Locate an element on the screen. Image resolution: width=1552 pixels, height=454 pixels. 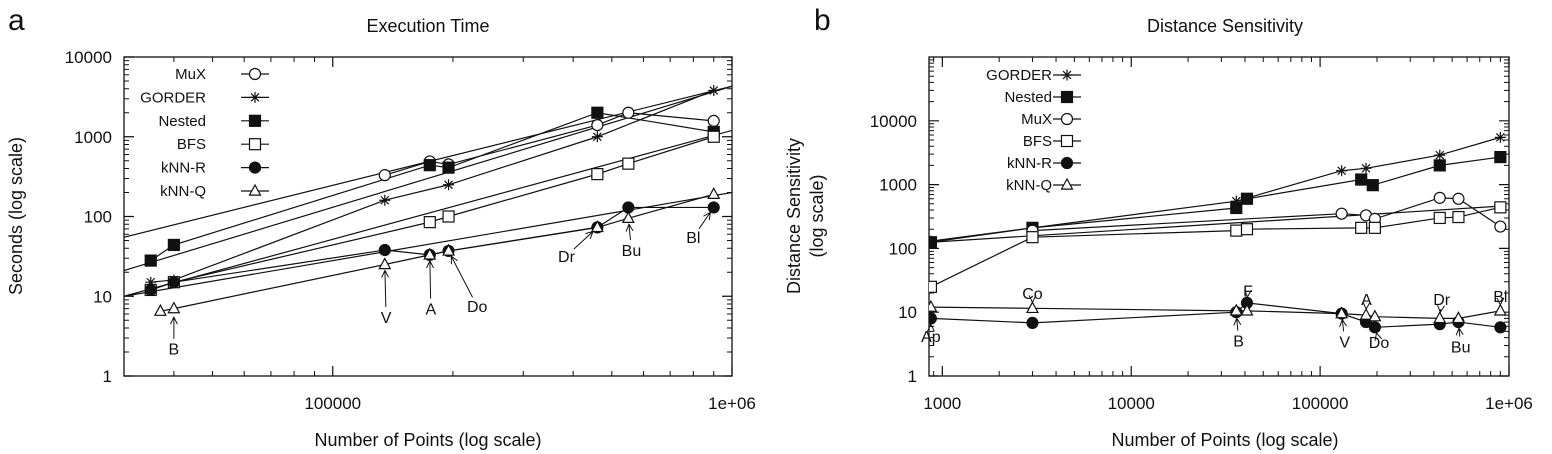
legend-label-knn-q: kNN-Q is located at coordinates (1029, 185).